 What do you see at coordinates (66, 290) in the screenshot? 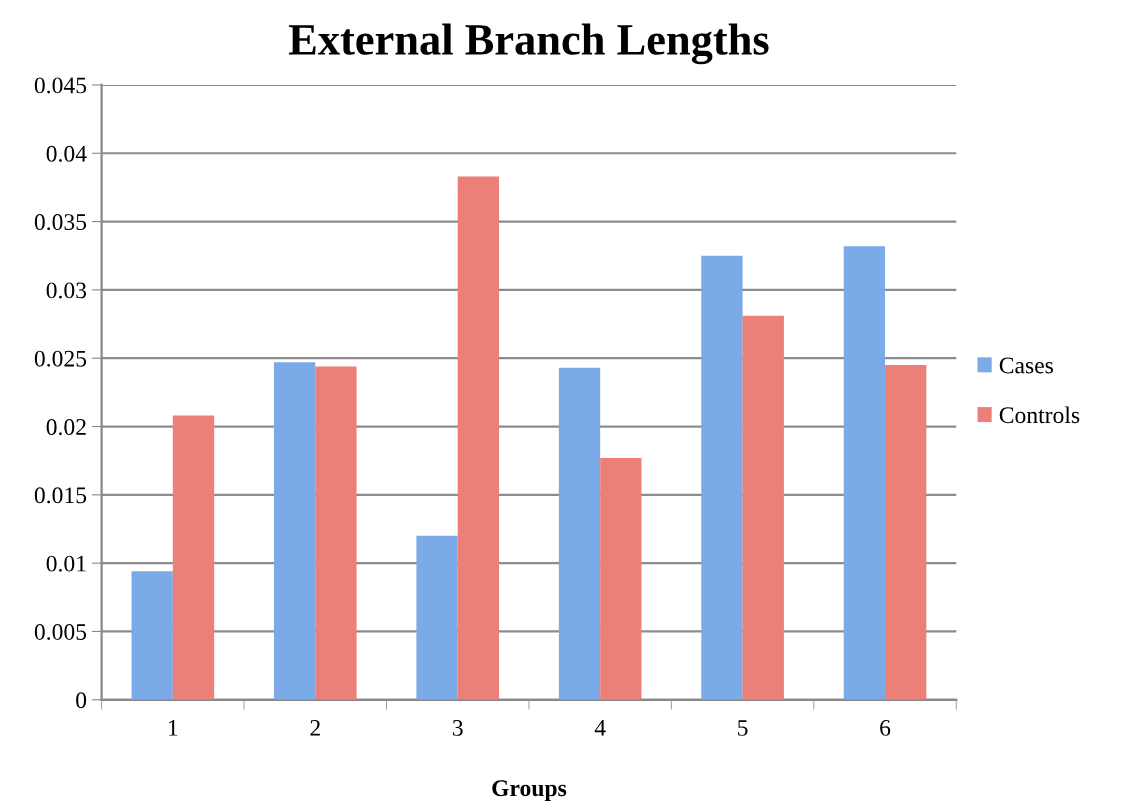
I see `y-tick-label: 0.03` at bounding box center [66, 290].